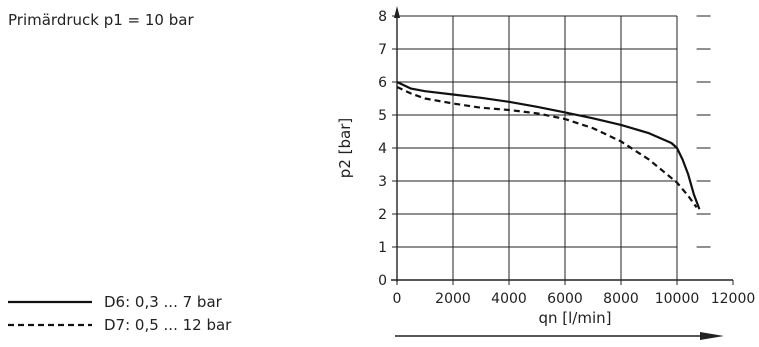 The image size is (759, 347). What do you see at coordinates (382, 83) in the screenshot?
I see `y-tick-label: 6` at bounding box center [382, 83].